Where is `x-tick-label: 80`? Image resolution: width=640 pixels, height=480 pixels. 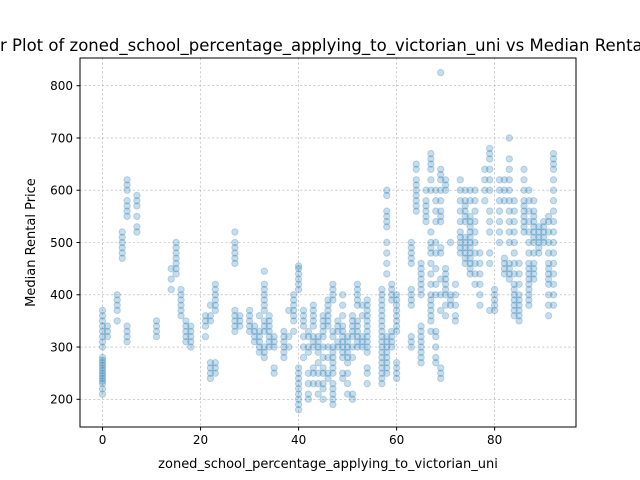 x-tick-label: 80 is located at coordinates (494, 440).